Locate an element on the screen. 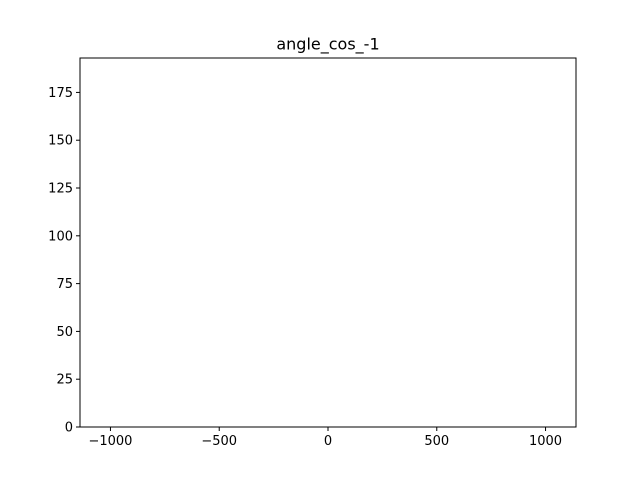  y-tick-label: 50 is located at coordinates (64, 332).